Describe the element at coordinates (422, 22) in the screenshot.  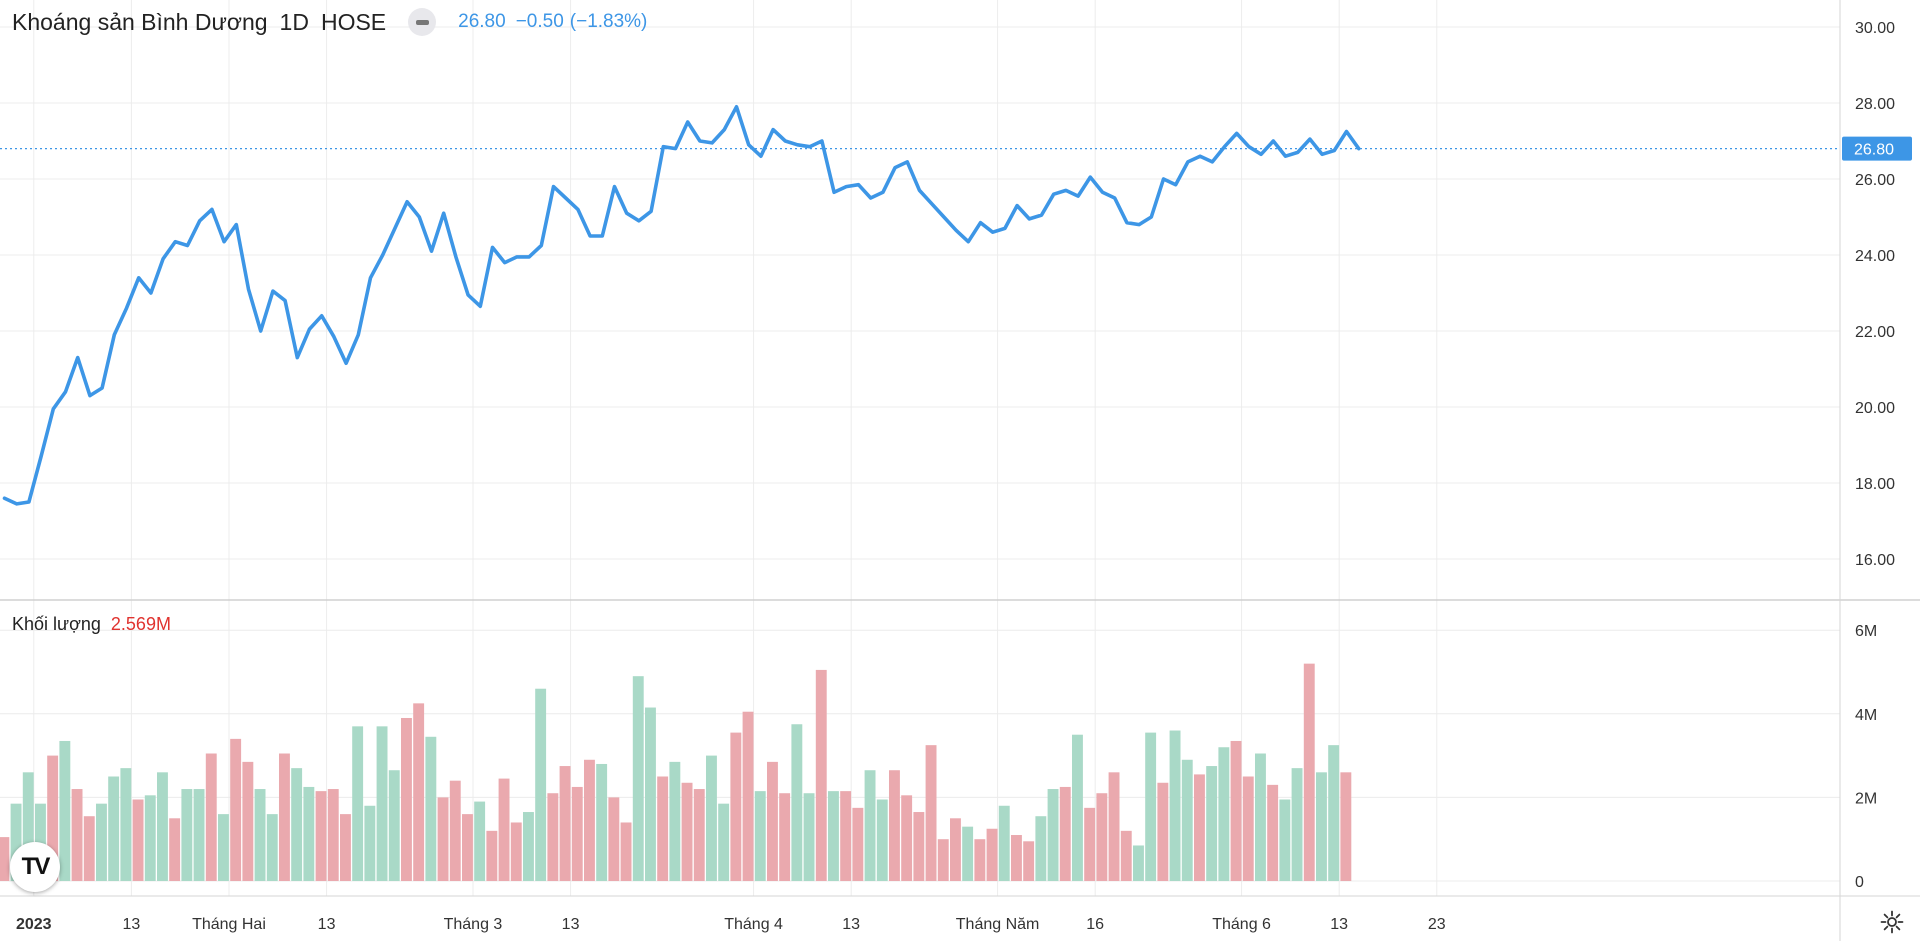
I see `collapse-toggle` at that location.